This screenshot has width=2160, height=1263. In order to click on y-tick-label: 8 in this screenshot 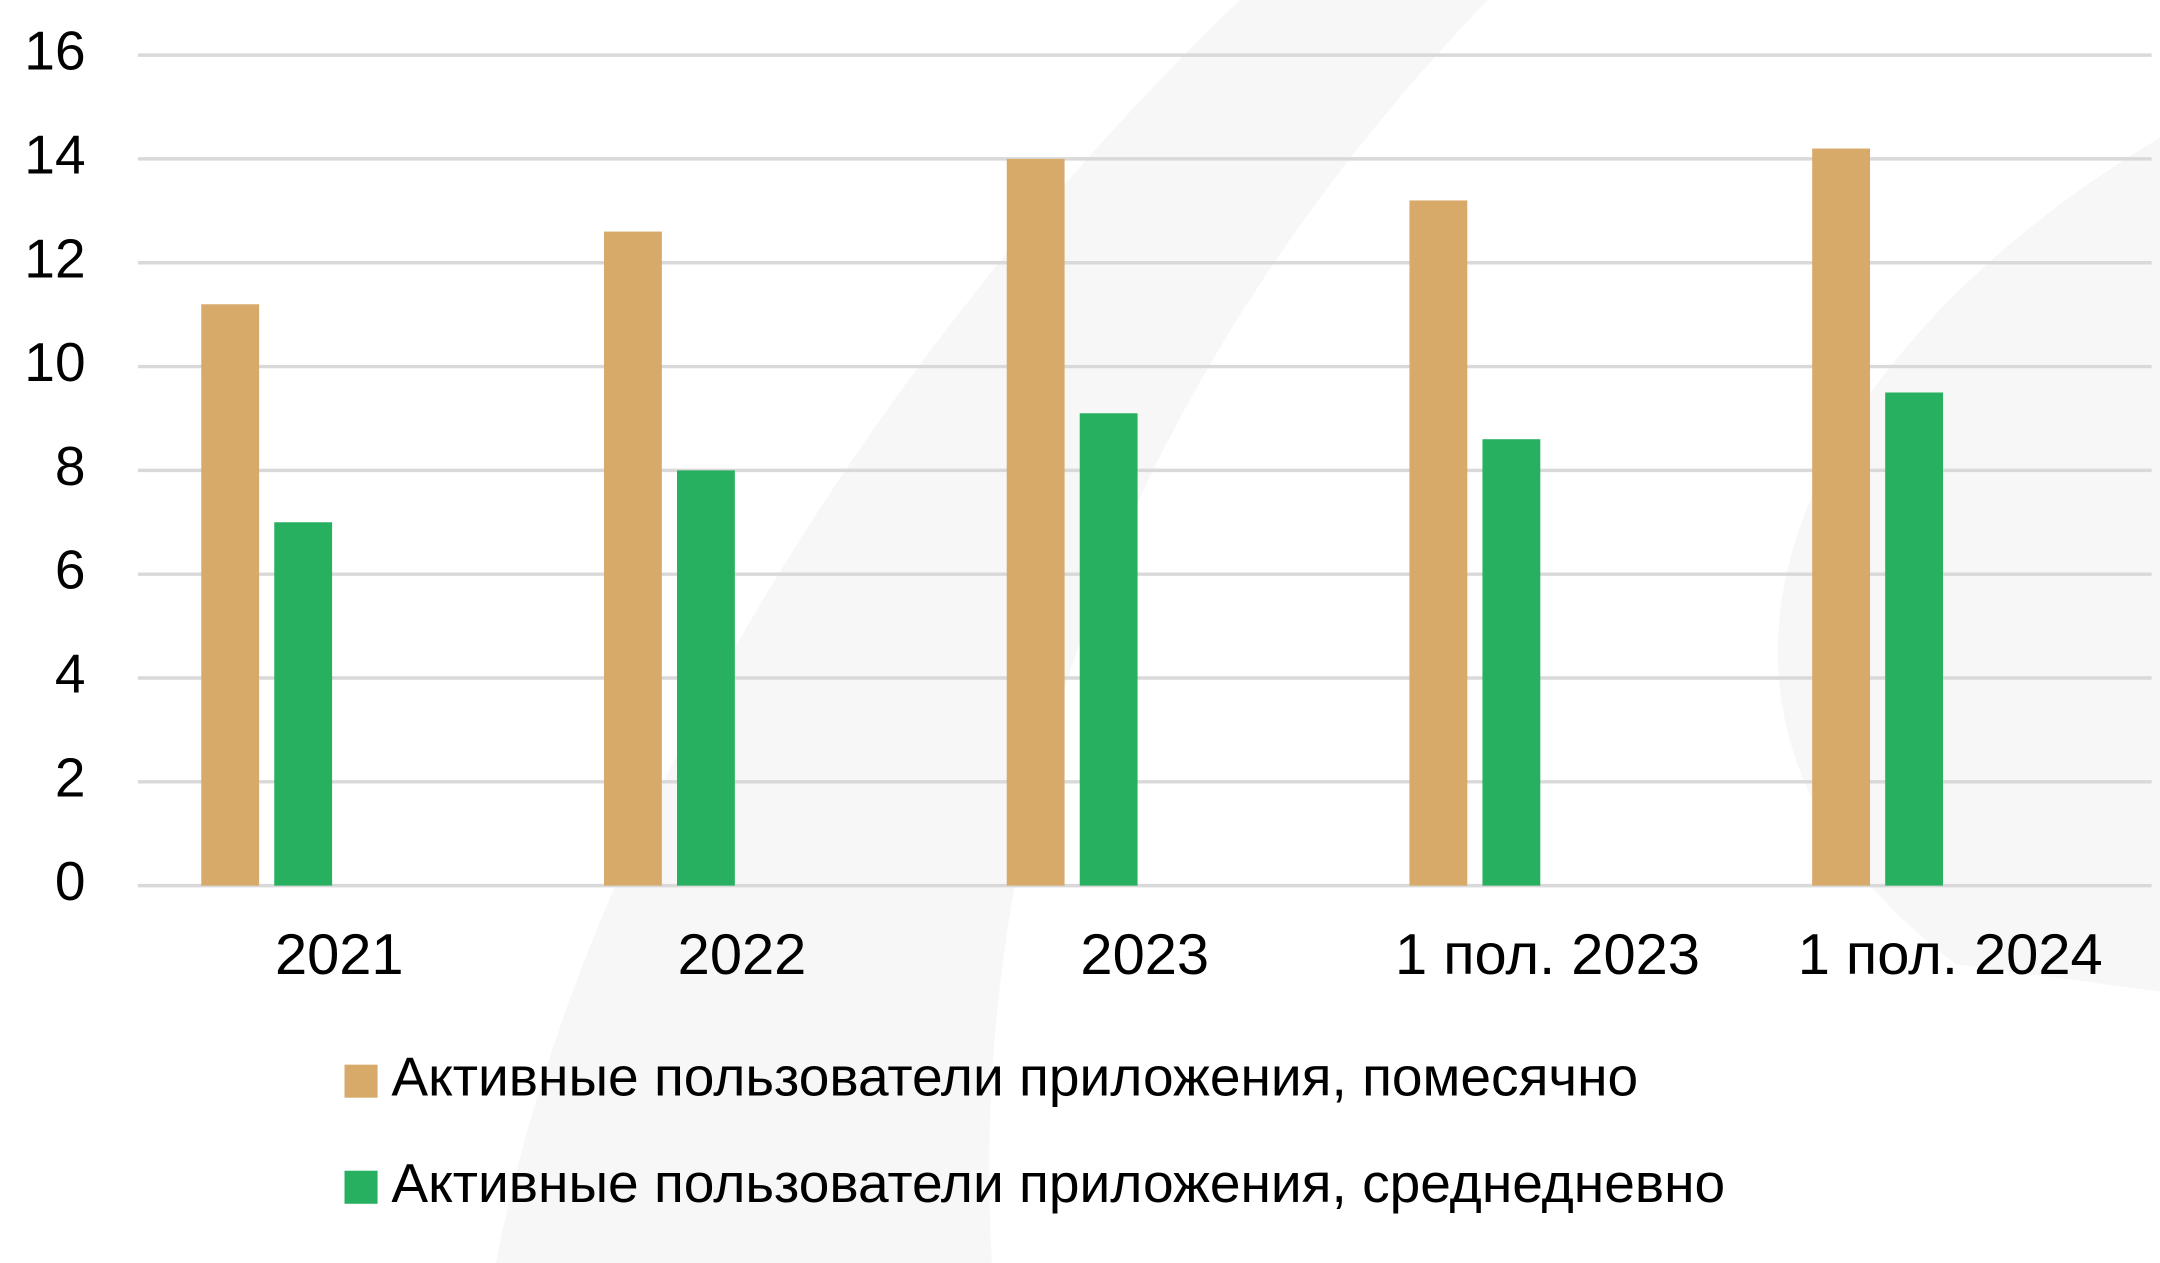, I will do `click(70, 466)`.